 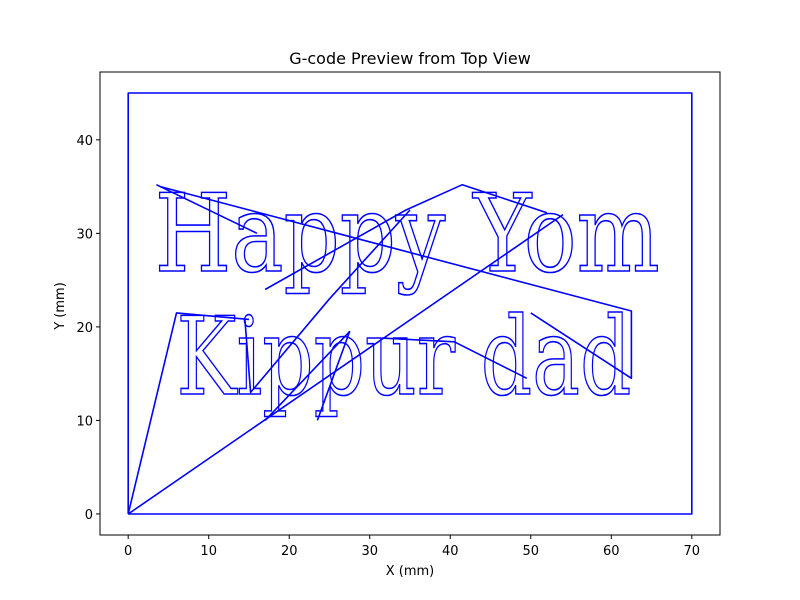 I want to click on y-tick-label: 10, so click(x=84, y=421).